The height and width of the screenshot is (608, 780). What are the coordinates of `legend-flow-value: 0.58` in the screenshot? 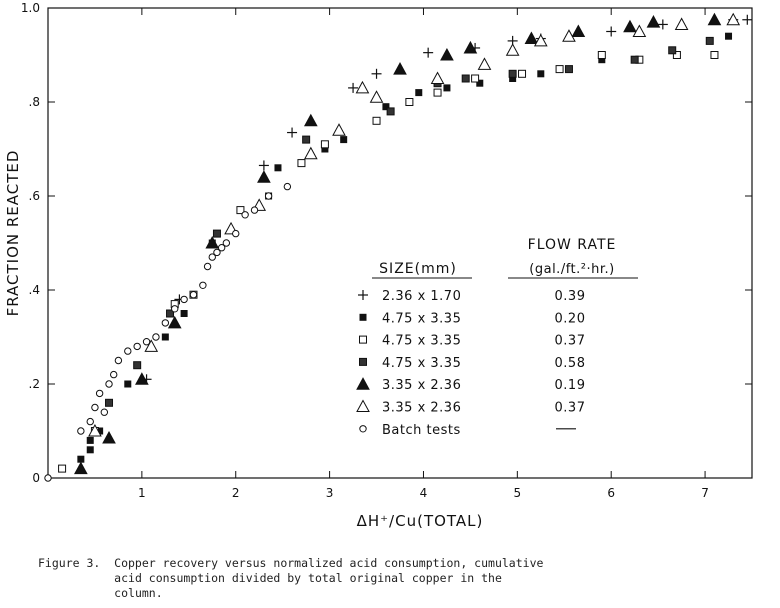 It's located at (570, 363).